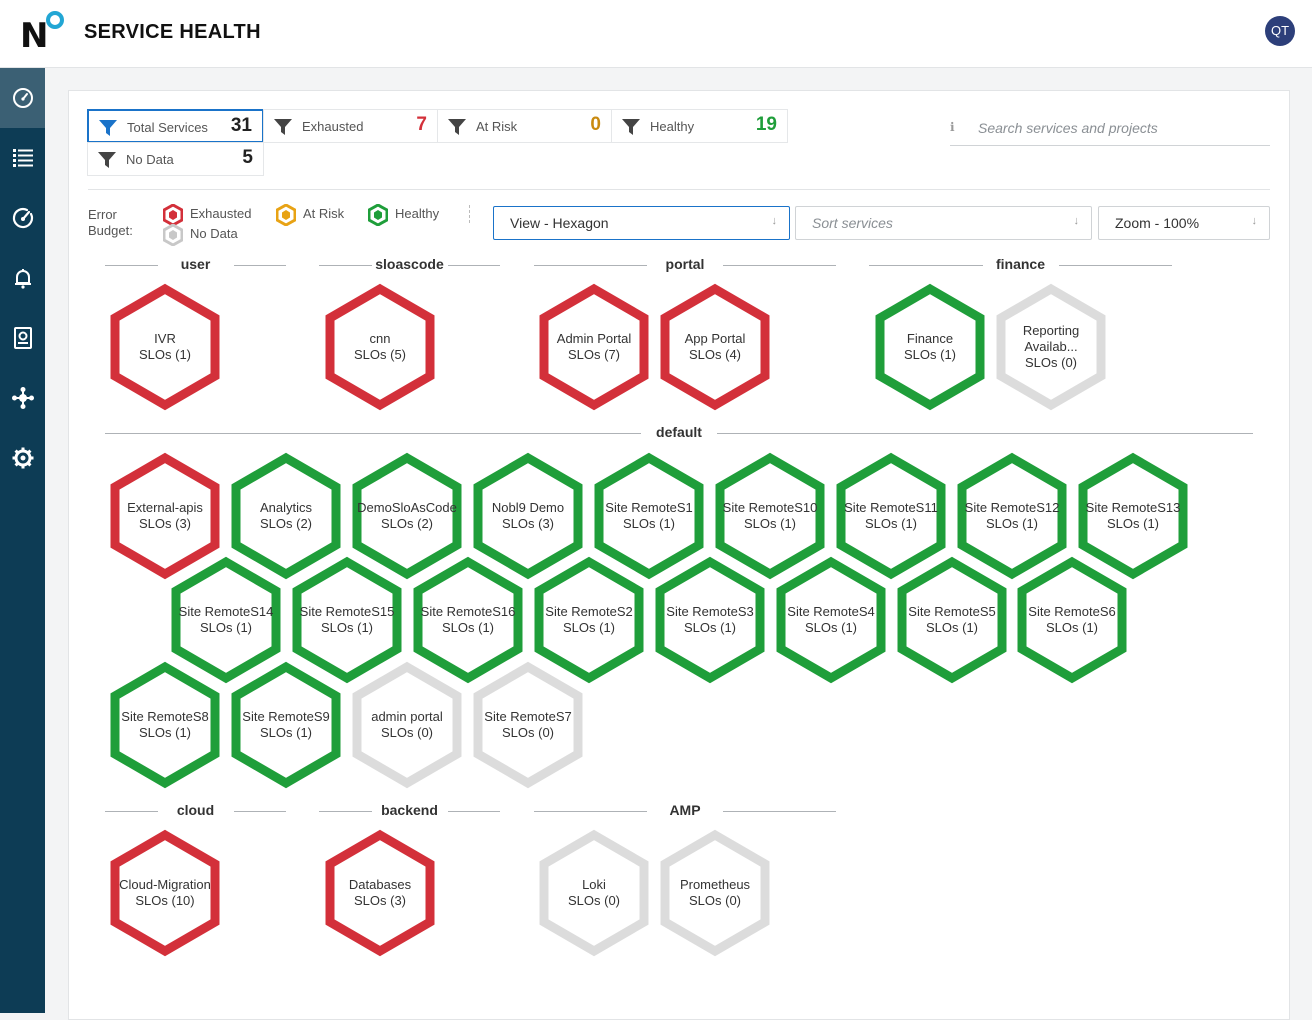 The image size is (1312, 1020). I want to click on service-hexagon: Site RemoteS6 SLOs (1), so click(1072, 620).